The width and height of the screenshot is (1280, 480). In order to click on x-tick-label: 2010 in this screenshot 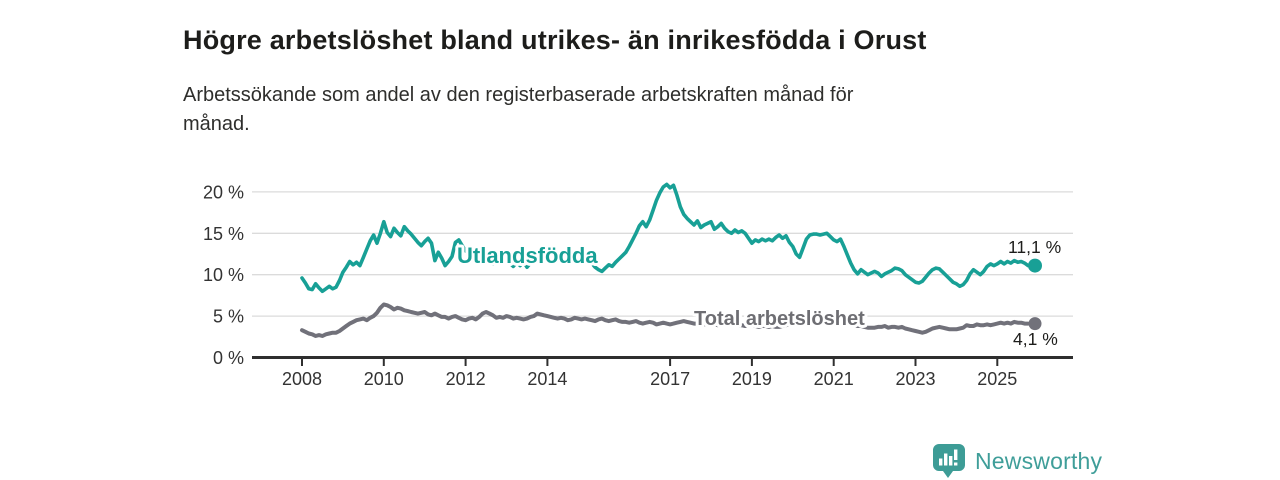, I will do `click(384, 379)`.